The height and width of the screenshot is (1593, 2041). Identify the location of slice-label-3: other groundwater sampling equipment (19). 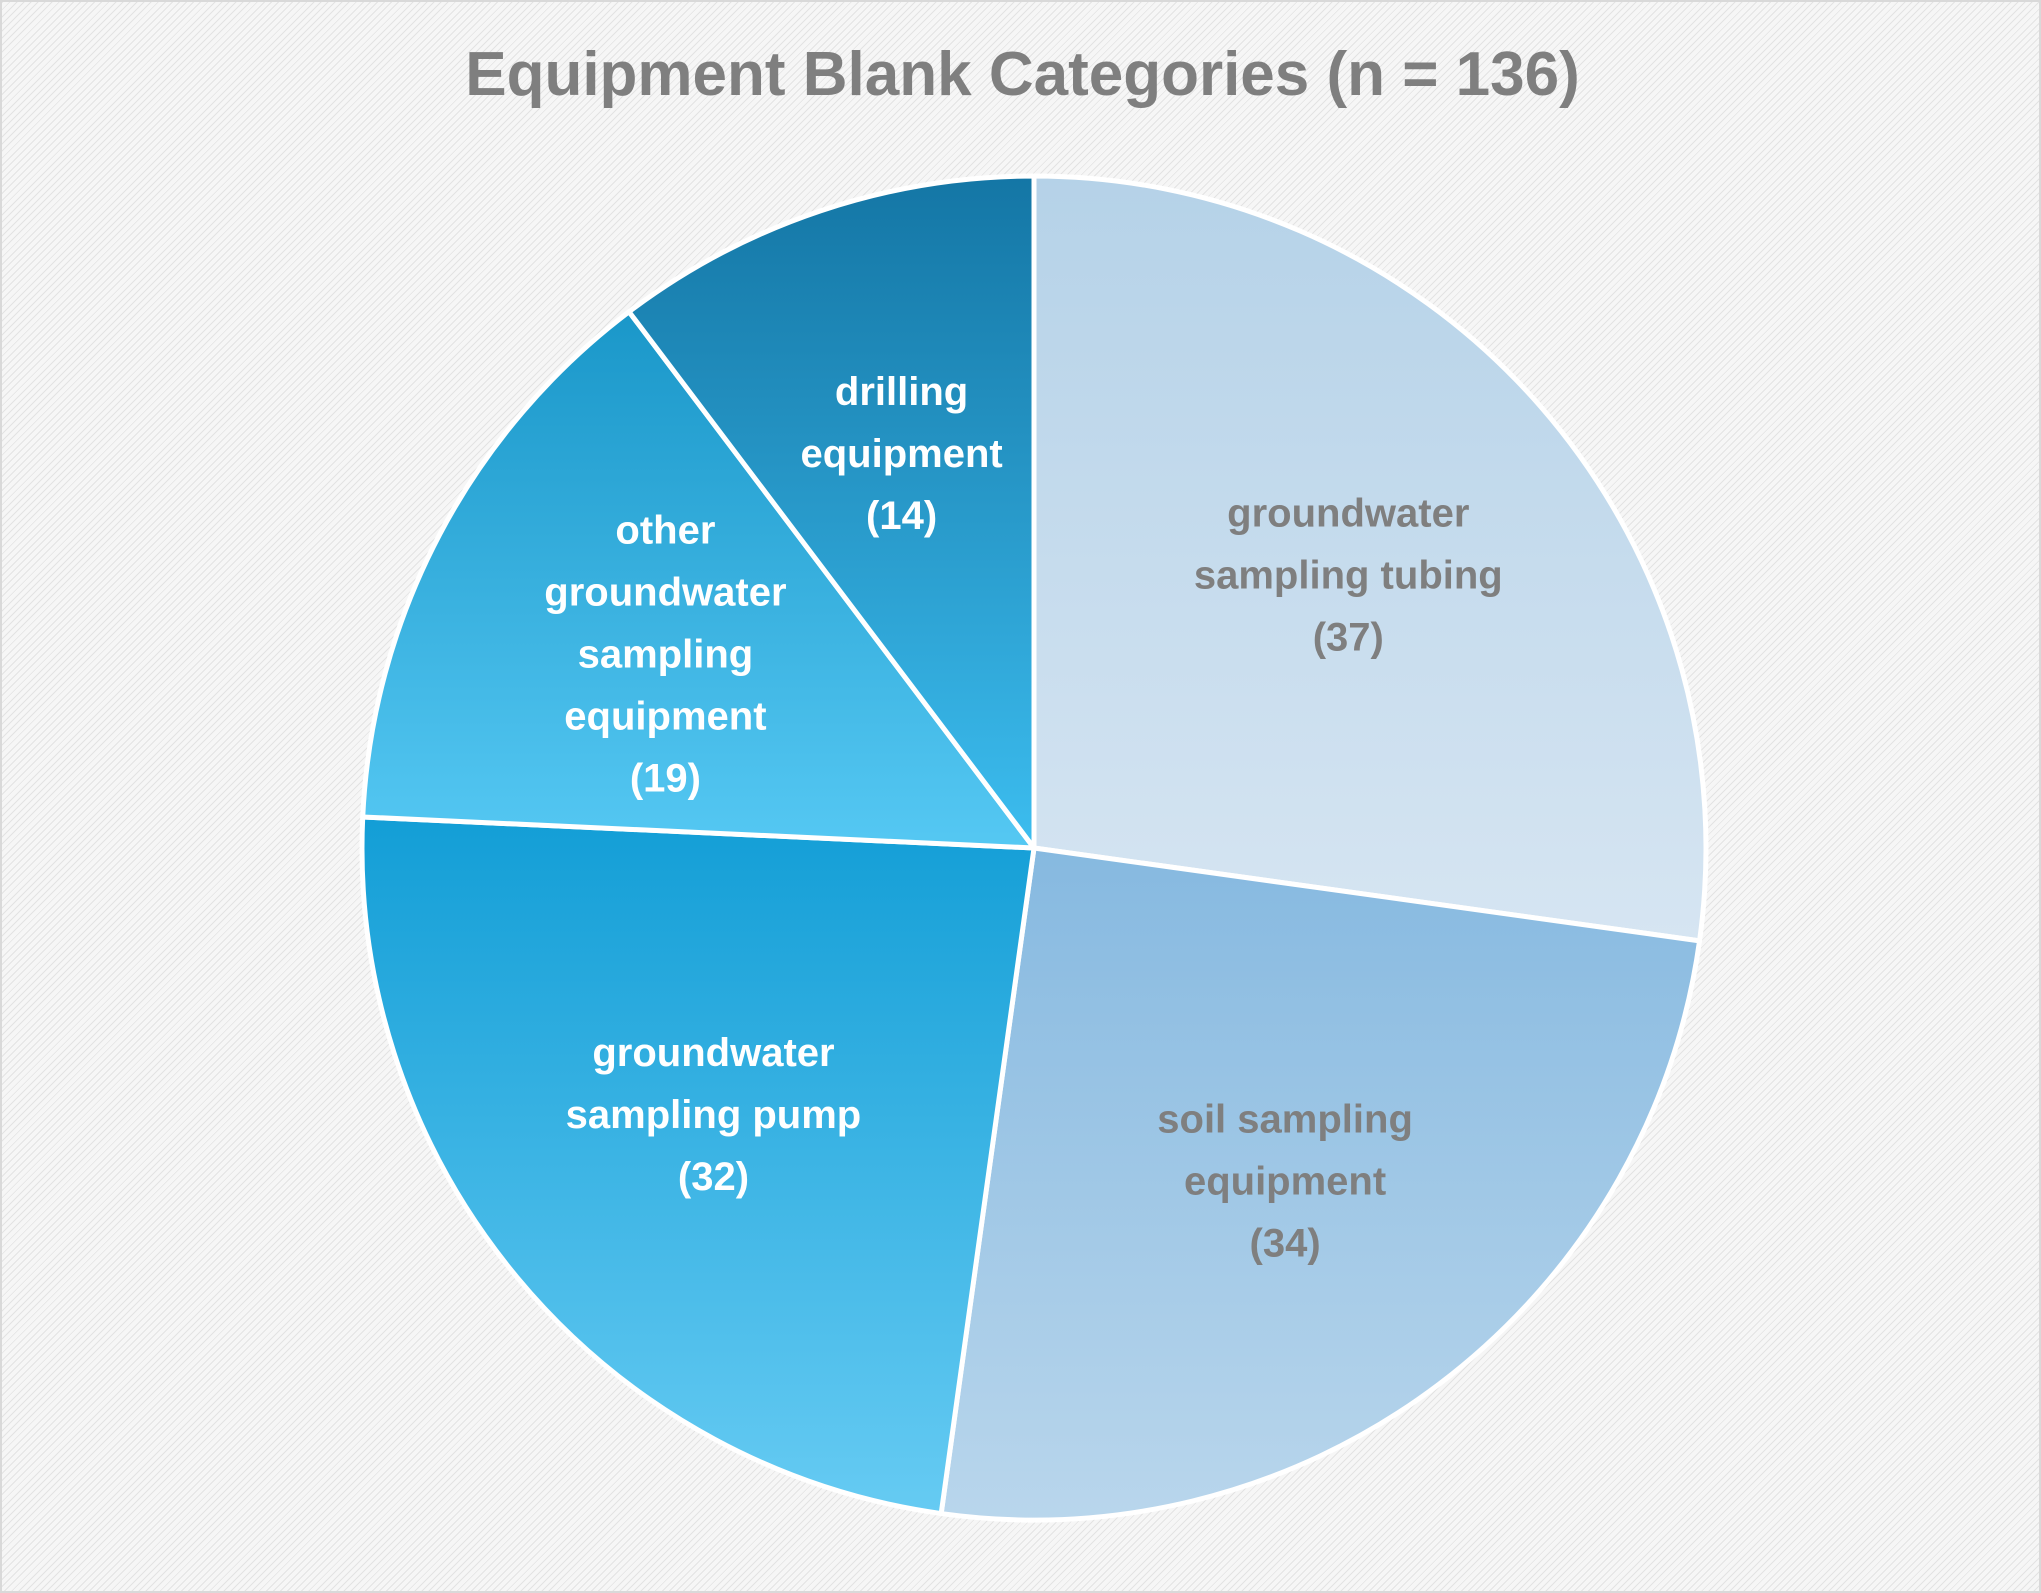
(665, 655).